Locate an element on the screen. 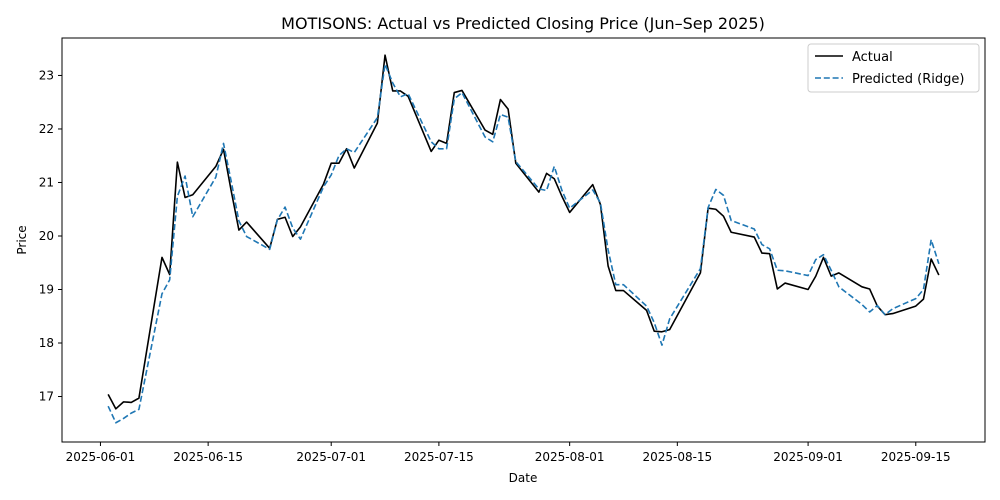 The image size is (1000, 500). x-tick-label: 2025-08-01 is located at coordinates (570, 457).